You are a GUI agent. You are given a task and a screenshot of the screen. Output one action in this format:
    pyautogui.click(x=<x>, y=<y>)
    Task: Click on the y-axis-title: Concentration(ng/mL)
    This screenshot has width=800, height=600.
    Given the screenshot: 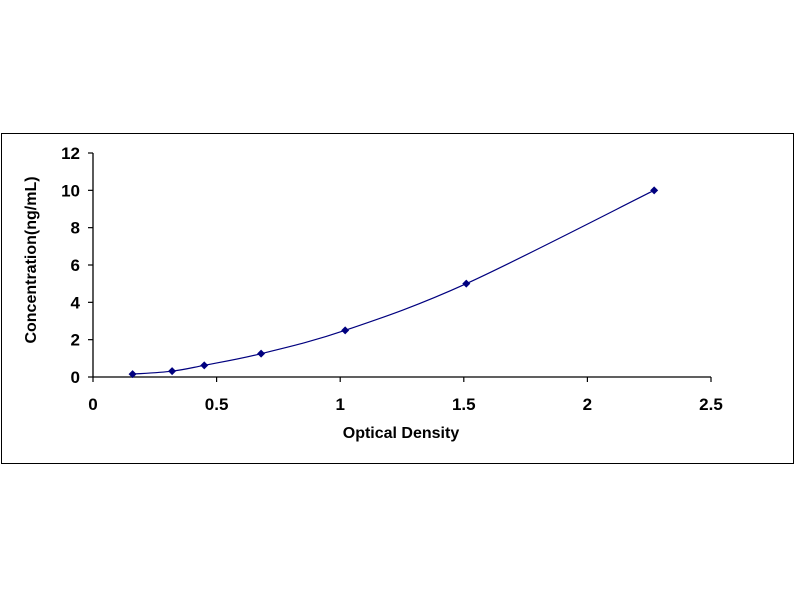 What is the action you would take?
    pyautogui.click(x=31, y=259)
    